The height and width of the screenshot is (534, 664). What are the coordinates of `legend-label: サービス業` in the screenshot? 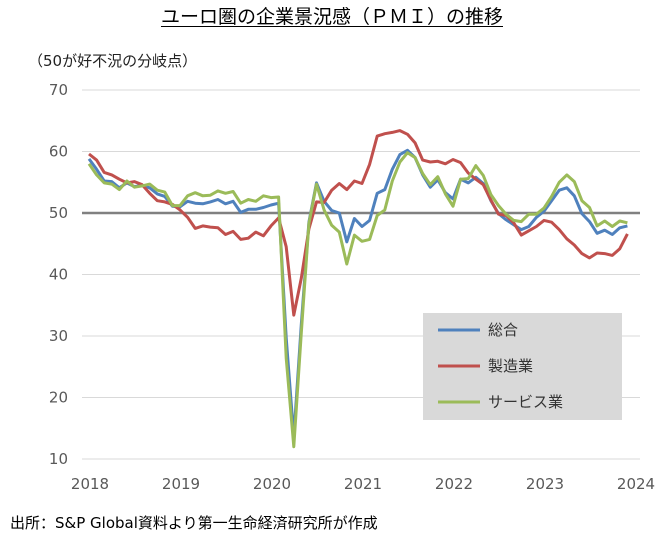 It's located at (525, 402).